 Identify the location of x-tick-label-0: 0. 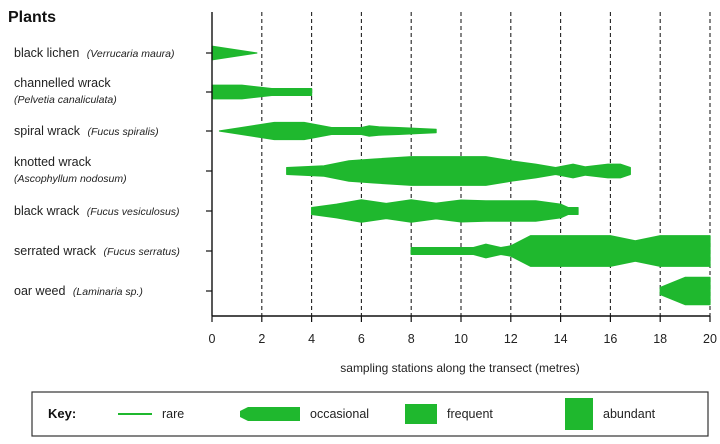
(212, 339).